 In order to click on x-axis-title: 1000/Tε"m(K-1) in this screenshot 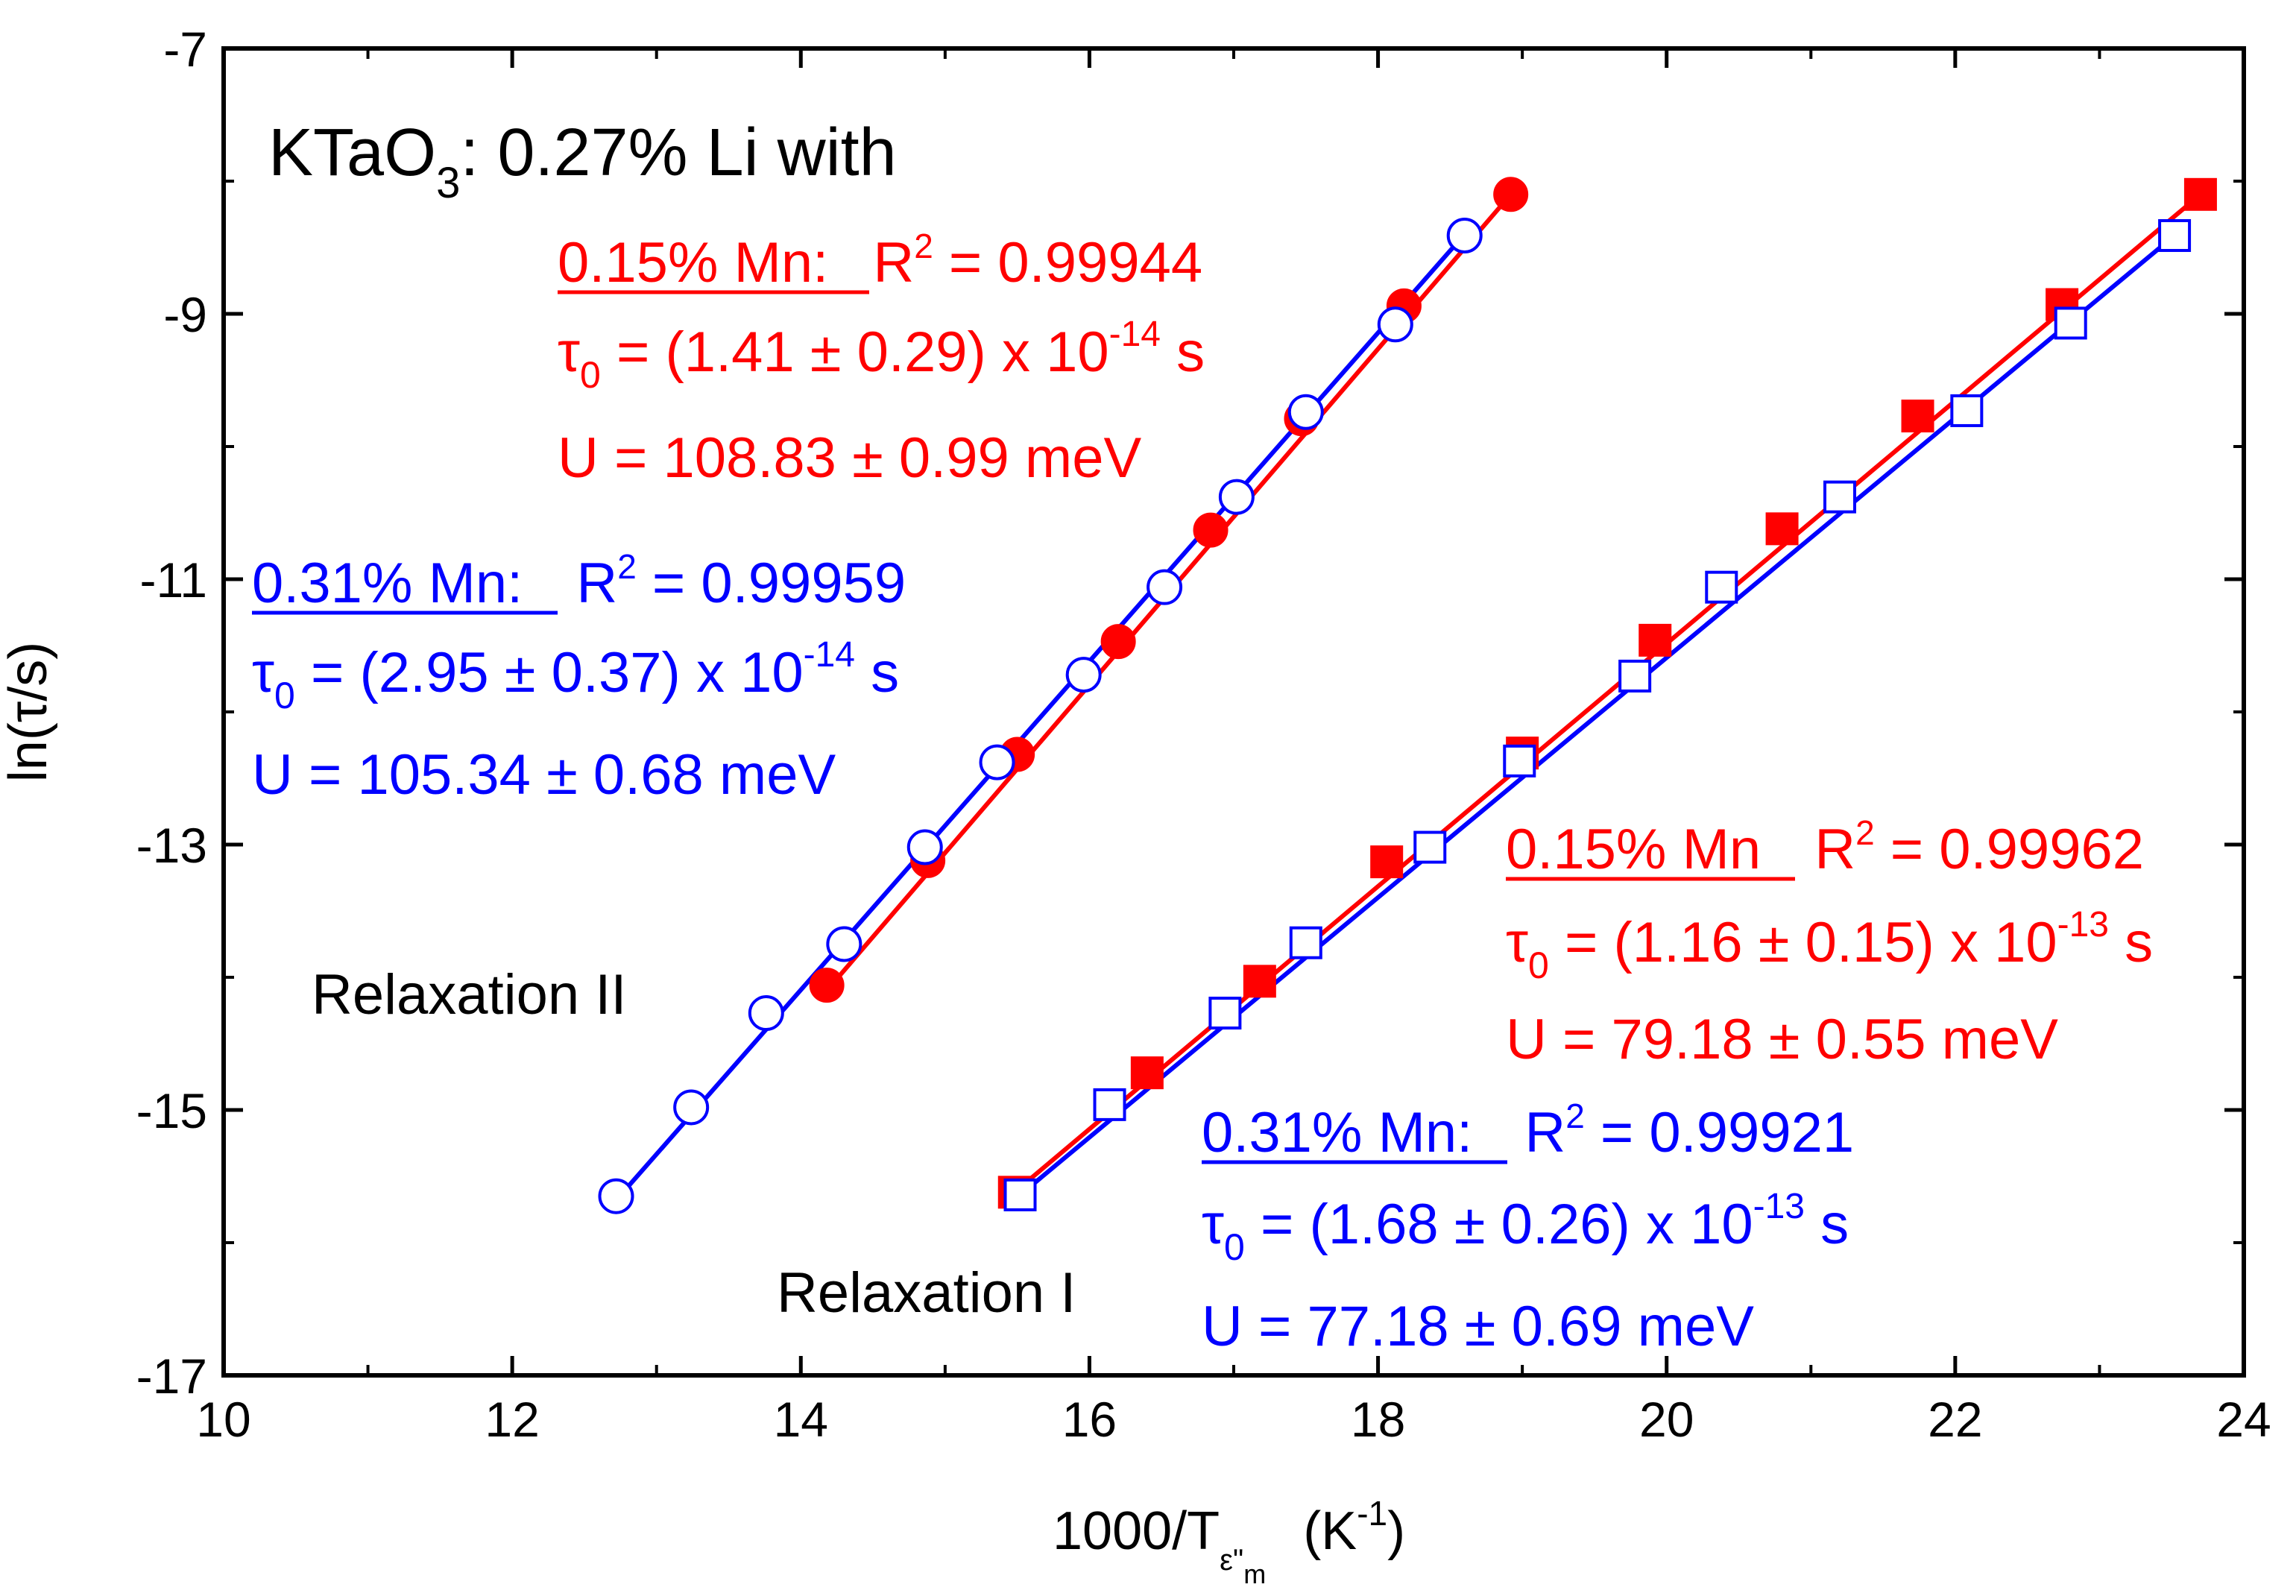, I will do `click(1229, 1541)`.